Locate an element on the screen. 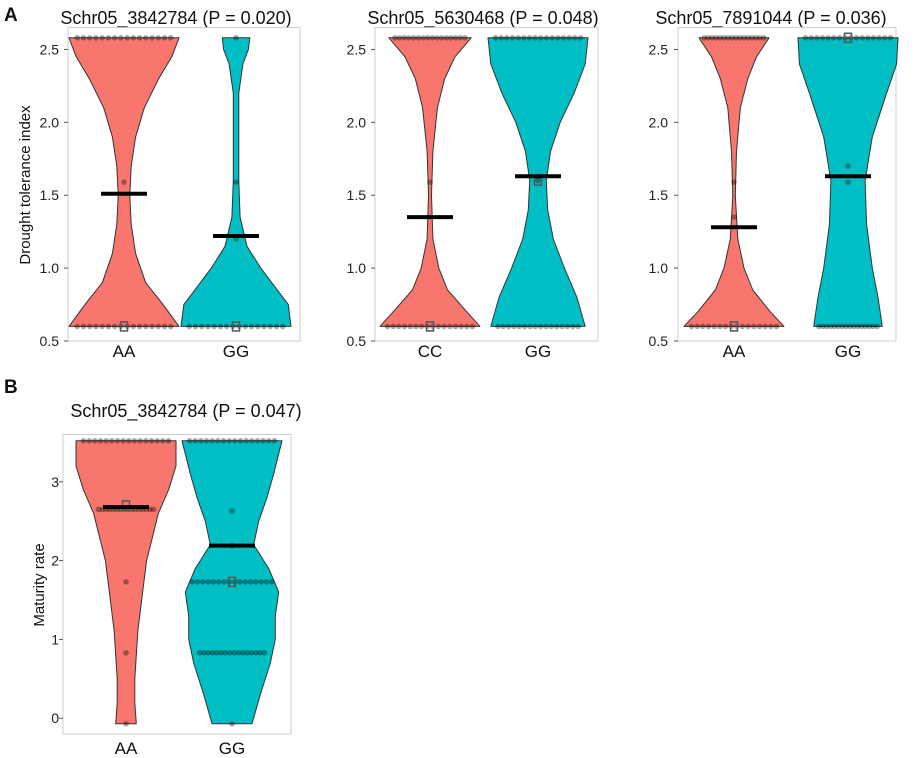  x-category-label: AA is located at coordinates (734, 351).